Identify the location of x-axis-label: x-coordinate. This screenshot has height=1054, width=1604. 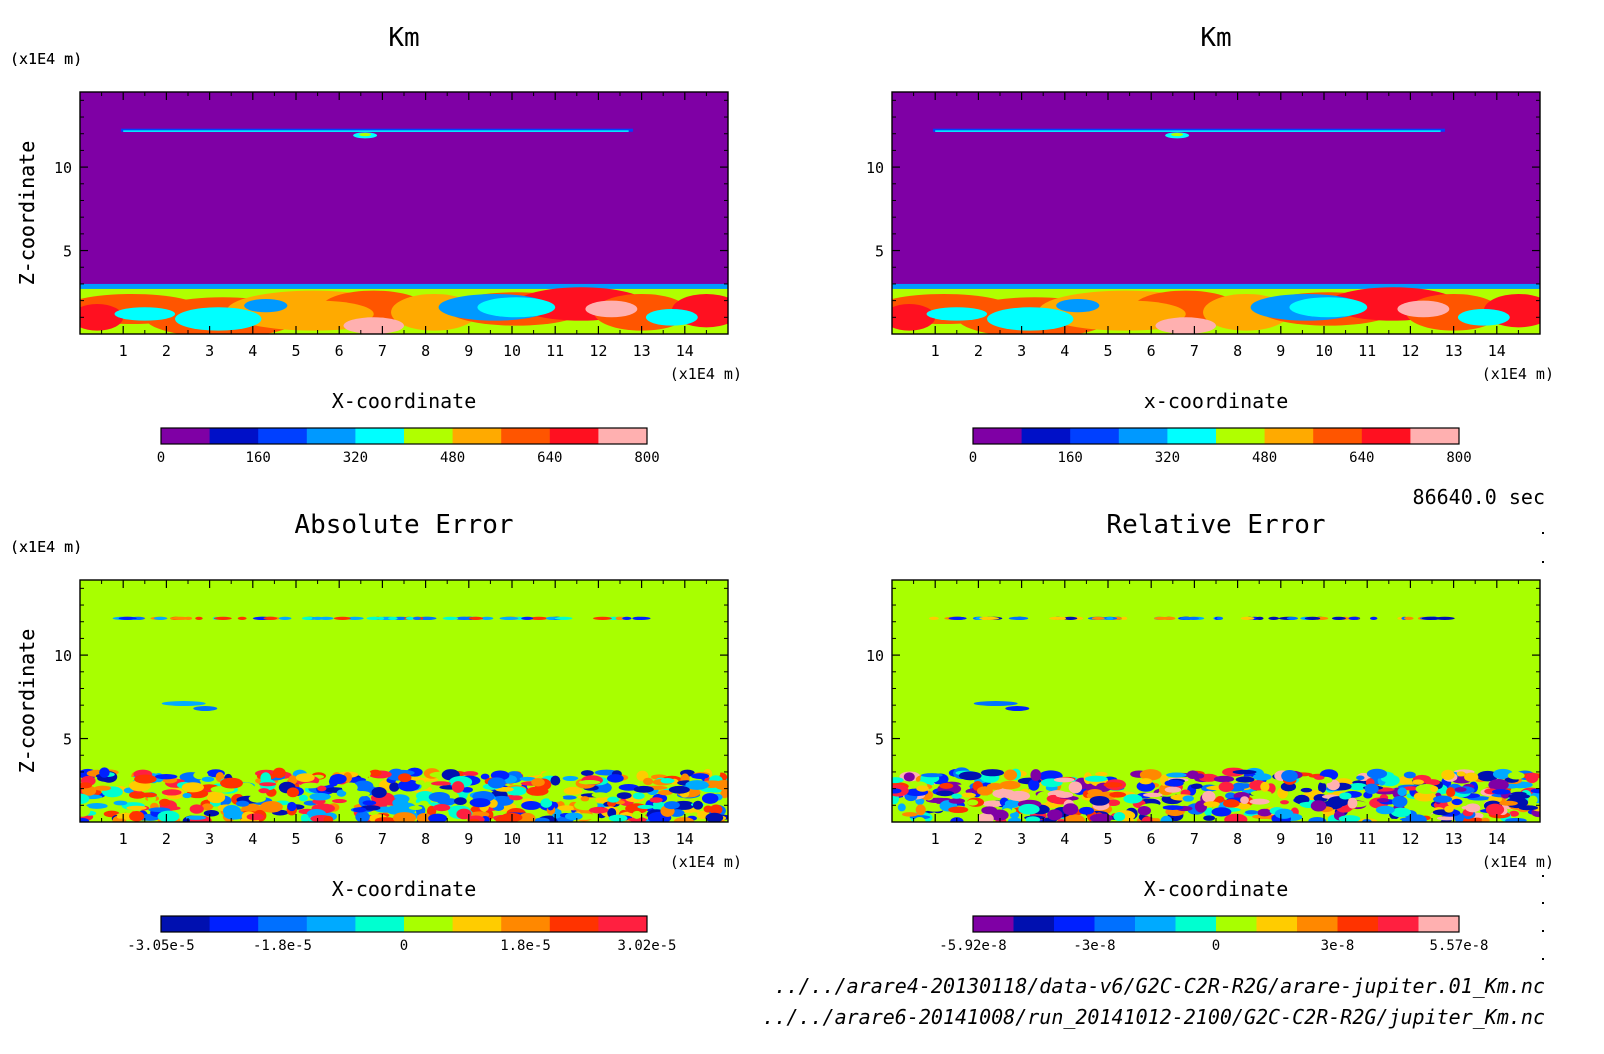
(1216, 401).